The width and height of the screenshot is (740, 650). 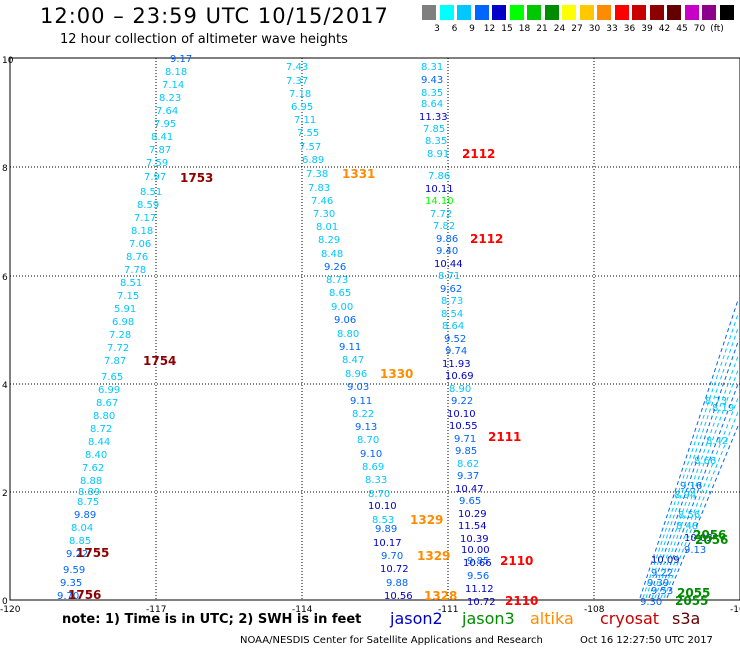 What do you see at coordinates (474, 539) in the screenshot?
I see `wave-height-value: 10.39` at bounding box center [474, 539].